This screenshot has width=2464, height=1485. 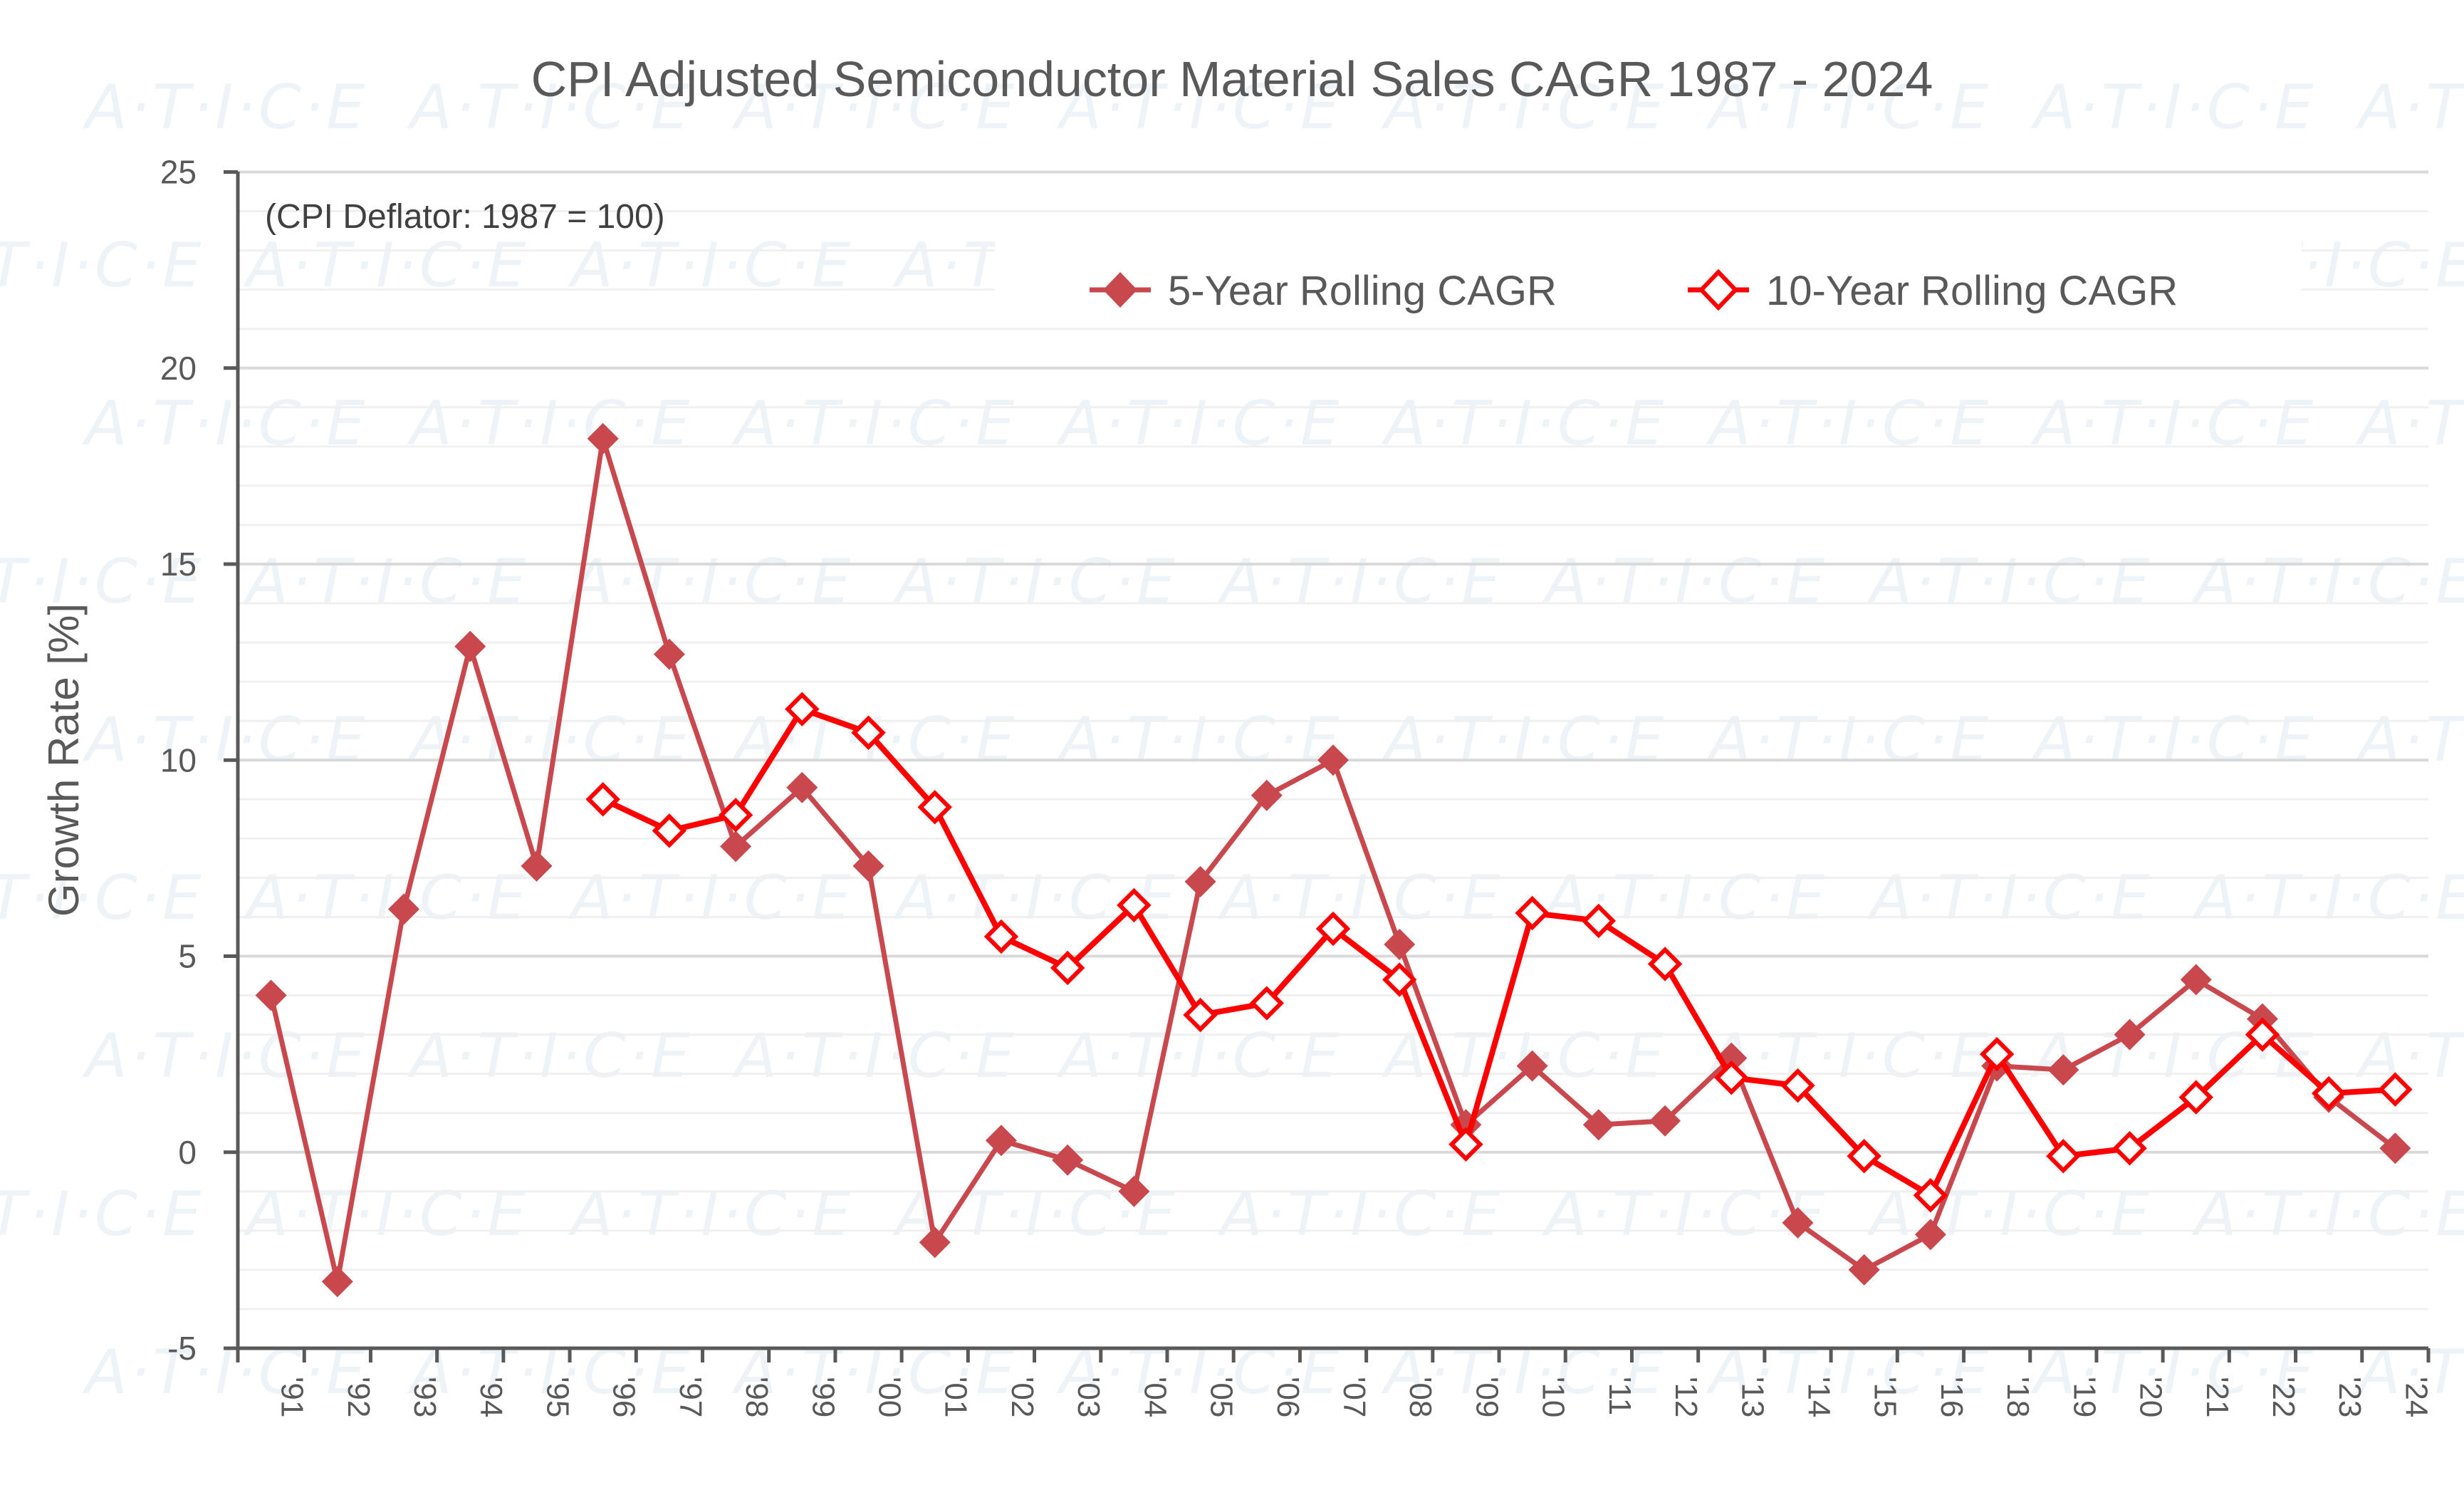 What do you see at coordinates (690, 1397) in the screenshot?
I see `x-tick-label: '97` at bounding box center [690, 1397].